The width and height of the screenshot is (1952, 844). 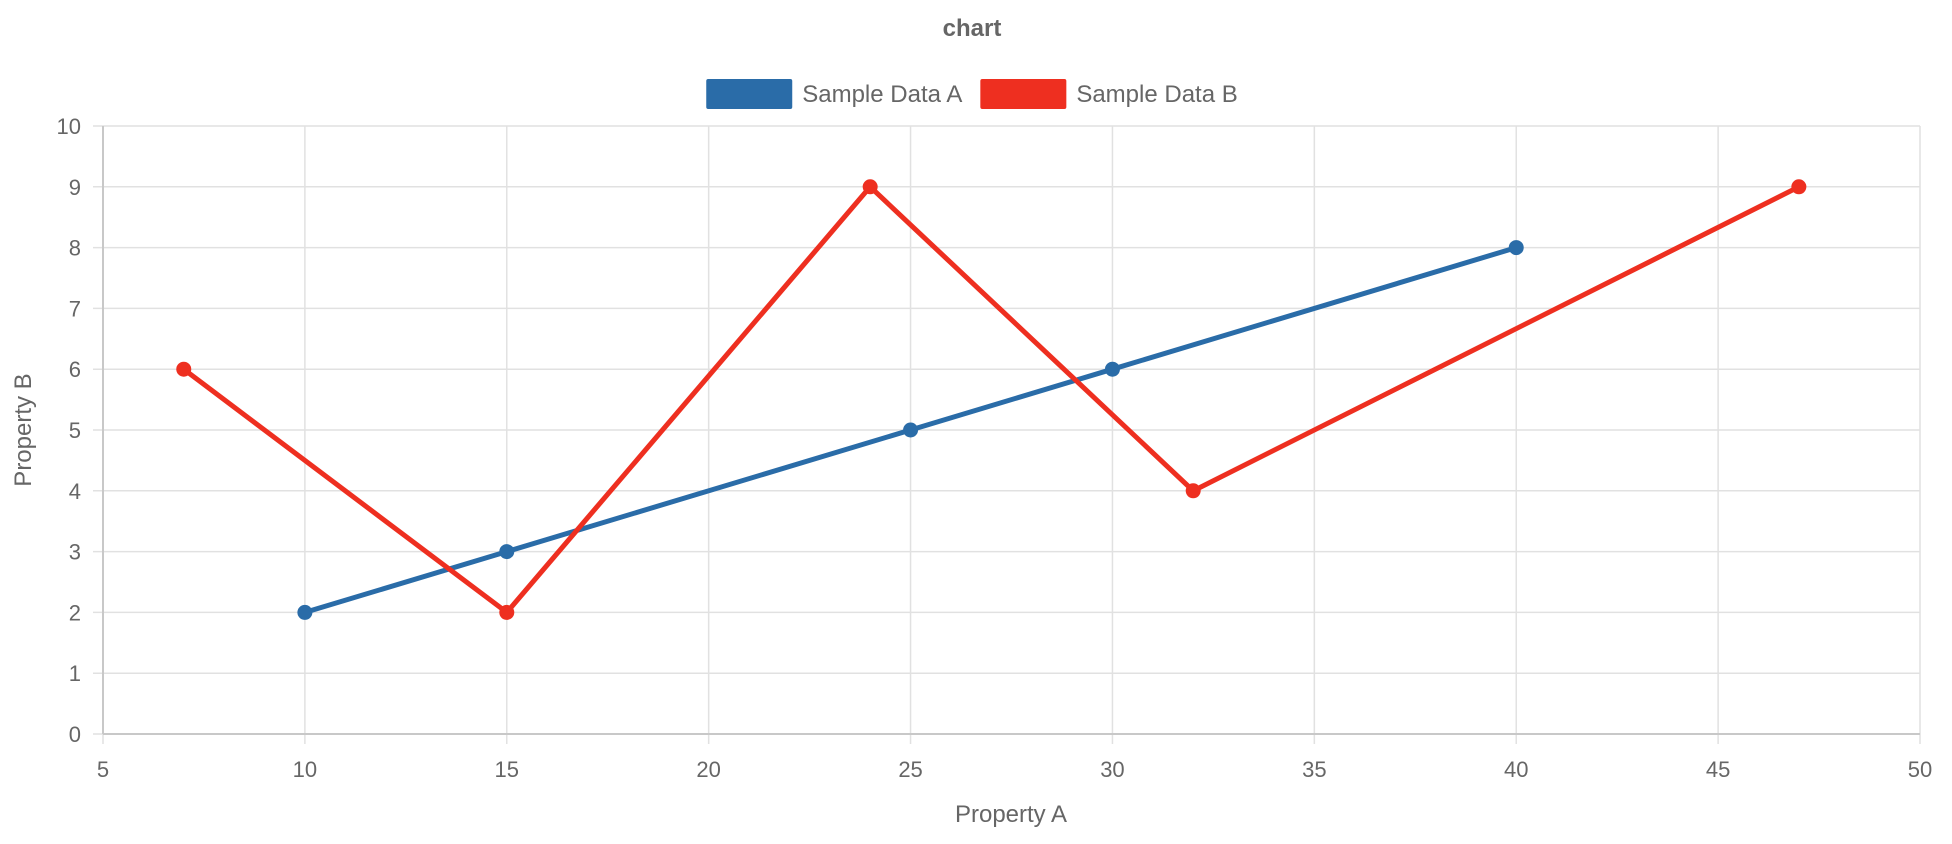 I want to click on y-axis-title: Property B, so click(x=23, y=429).